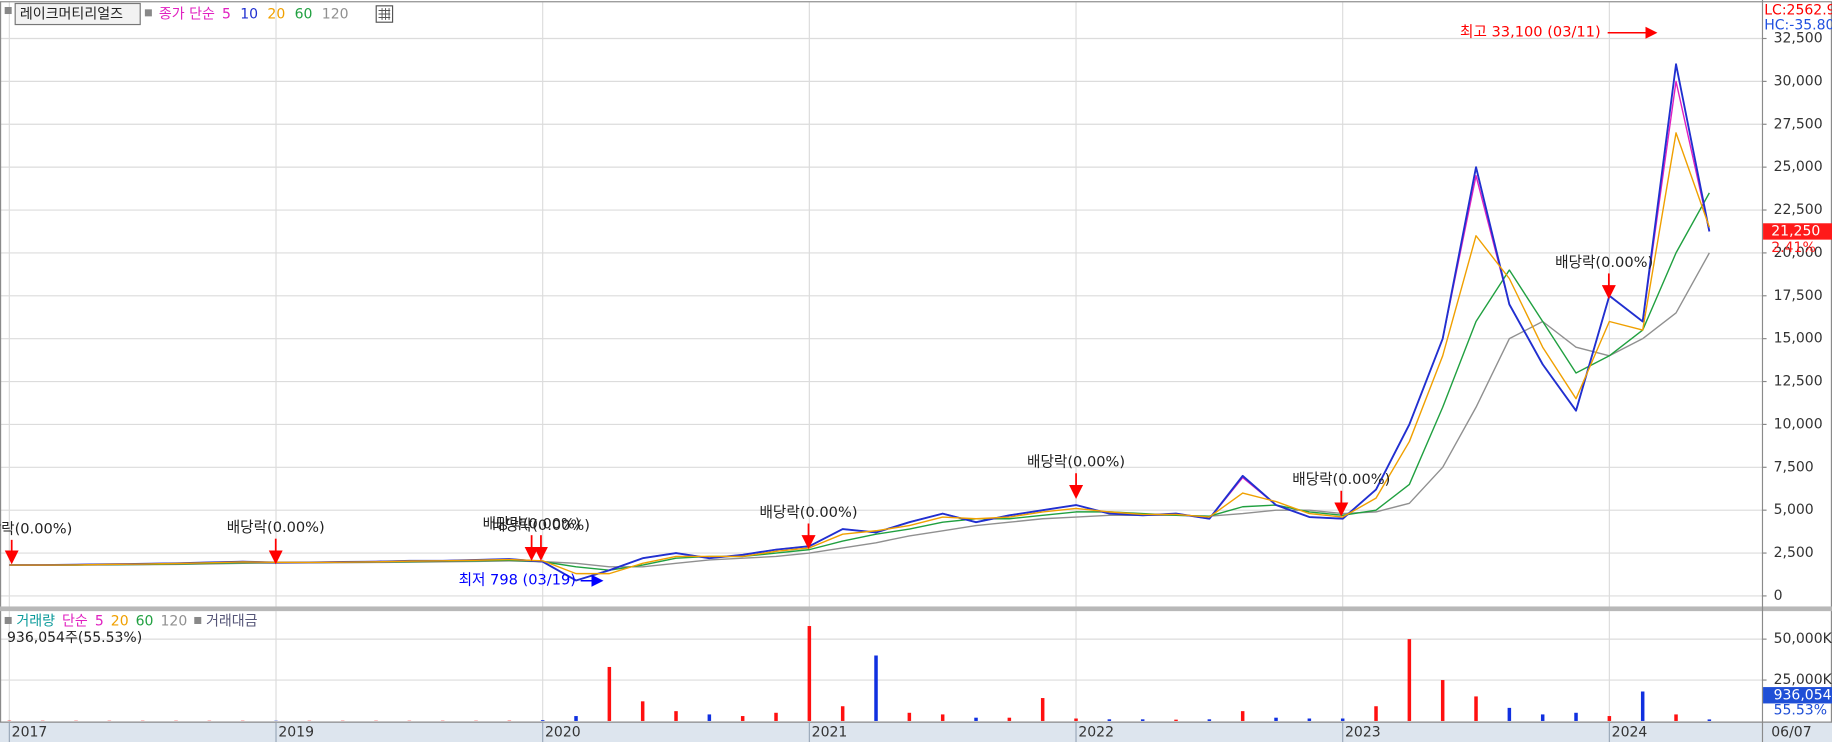 This screenshot has width=1832, height=742. Describe the element at coordinates (35, 622) in the screenshot. I see `legend-entry: 거래량` at that location.